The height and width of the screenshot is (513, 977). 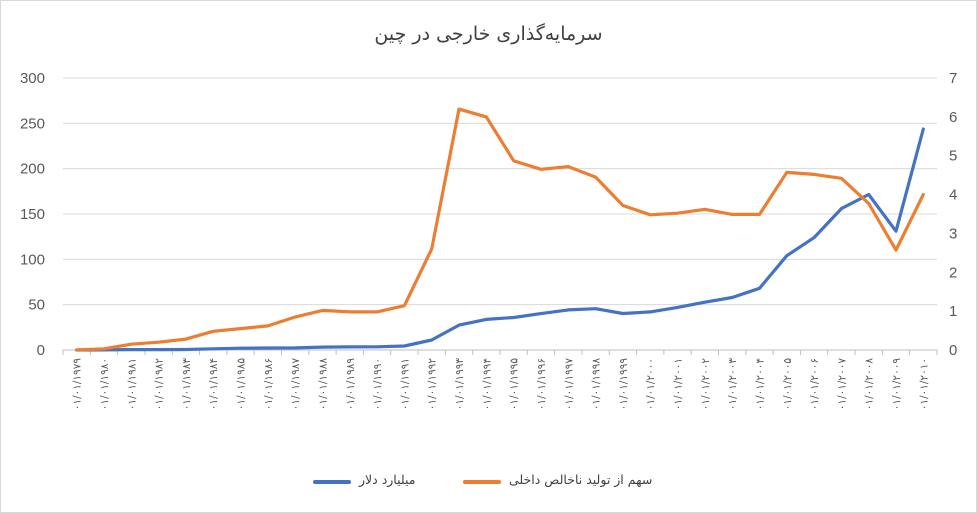 I want to click on legend-item-gdp-share: سهم از تولید ناخالص داخلی, so click(x=583, y=481).